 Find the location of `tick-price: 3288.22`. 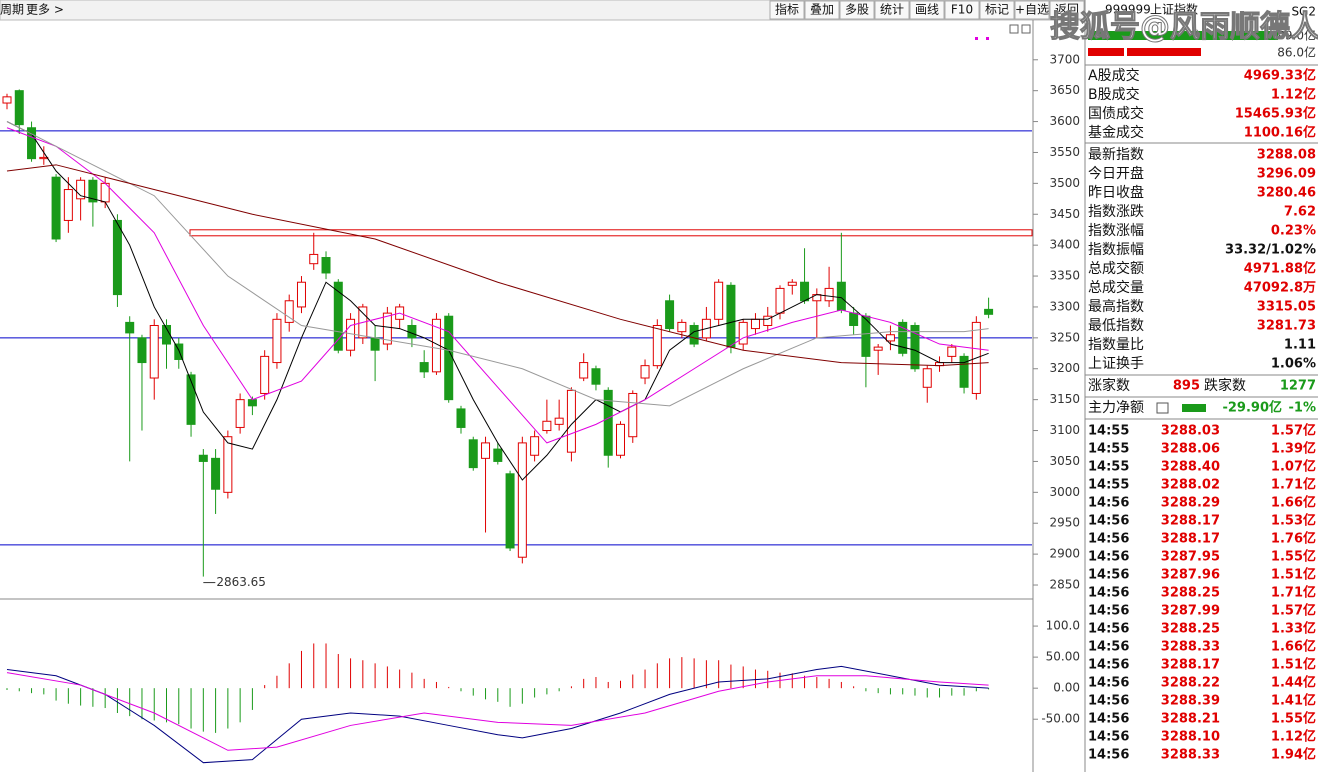

tick-price: 3288.22 is located at coordinates (1190, 683).